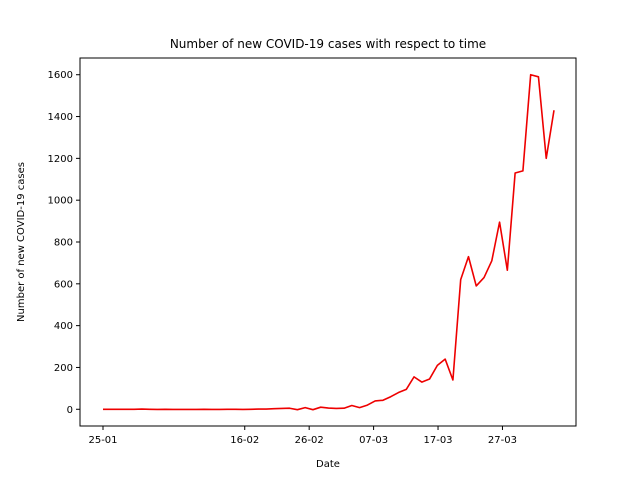  I want to click on y-tick-label: 200, so click(63, 368).